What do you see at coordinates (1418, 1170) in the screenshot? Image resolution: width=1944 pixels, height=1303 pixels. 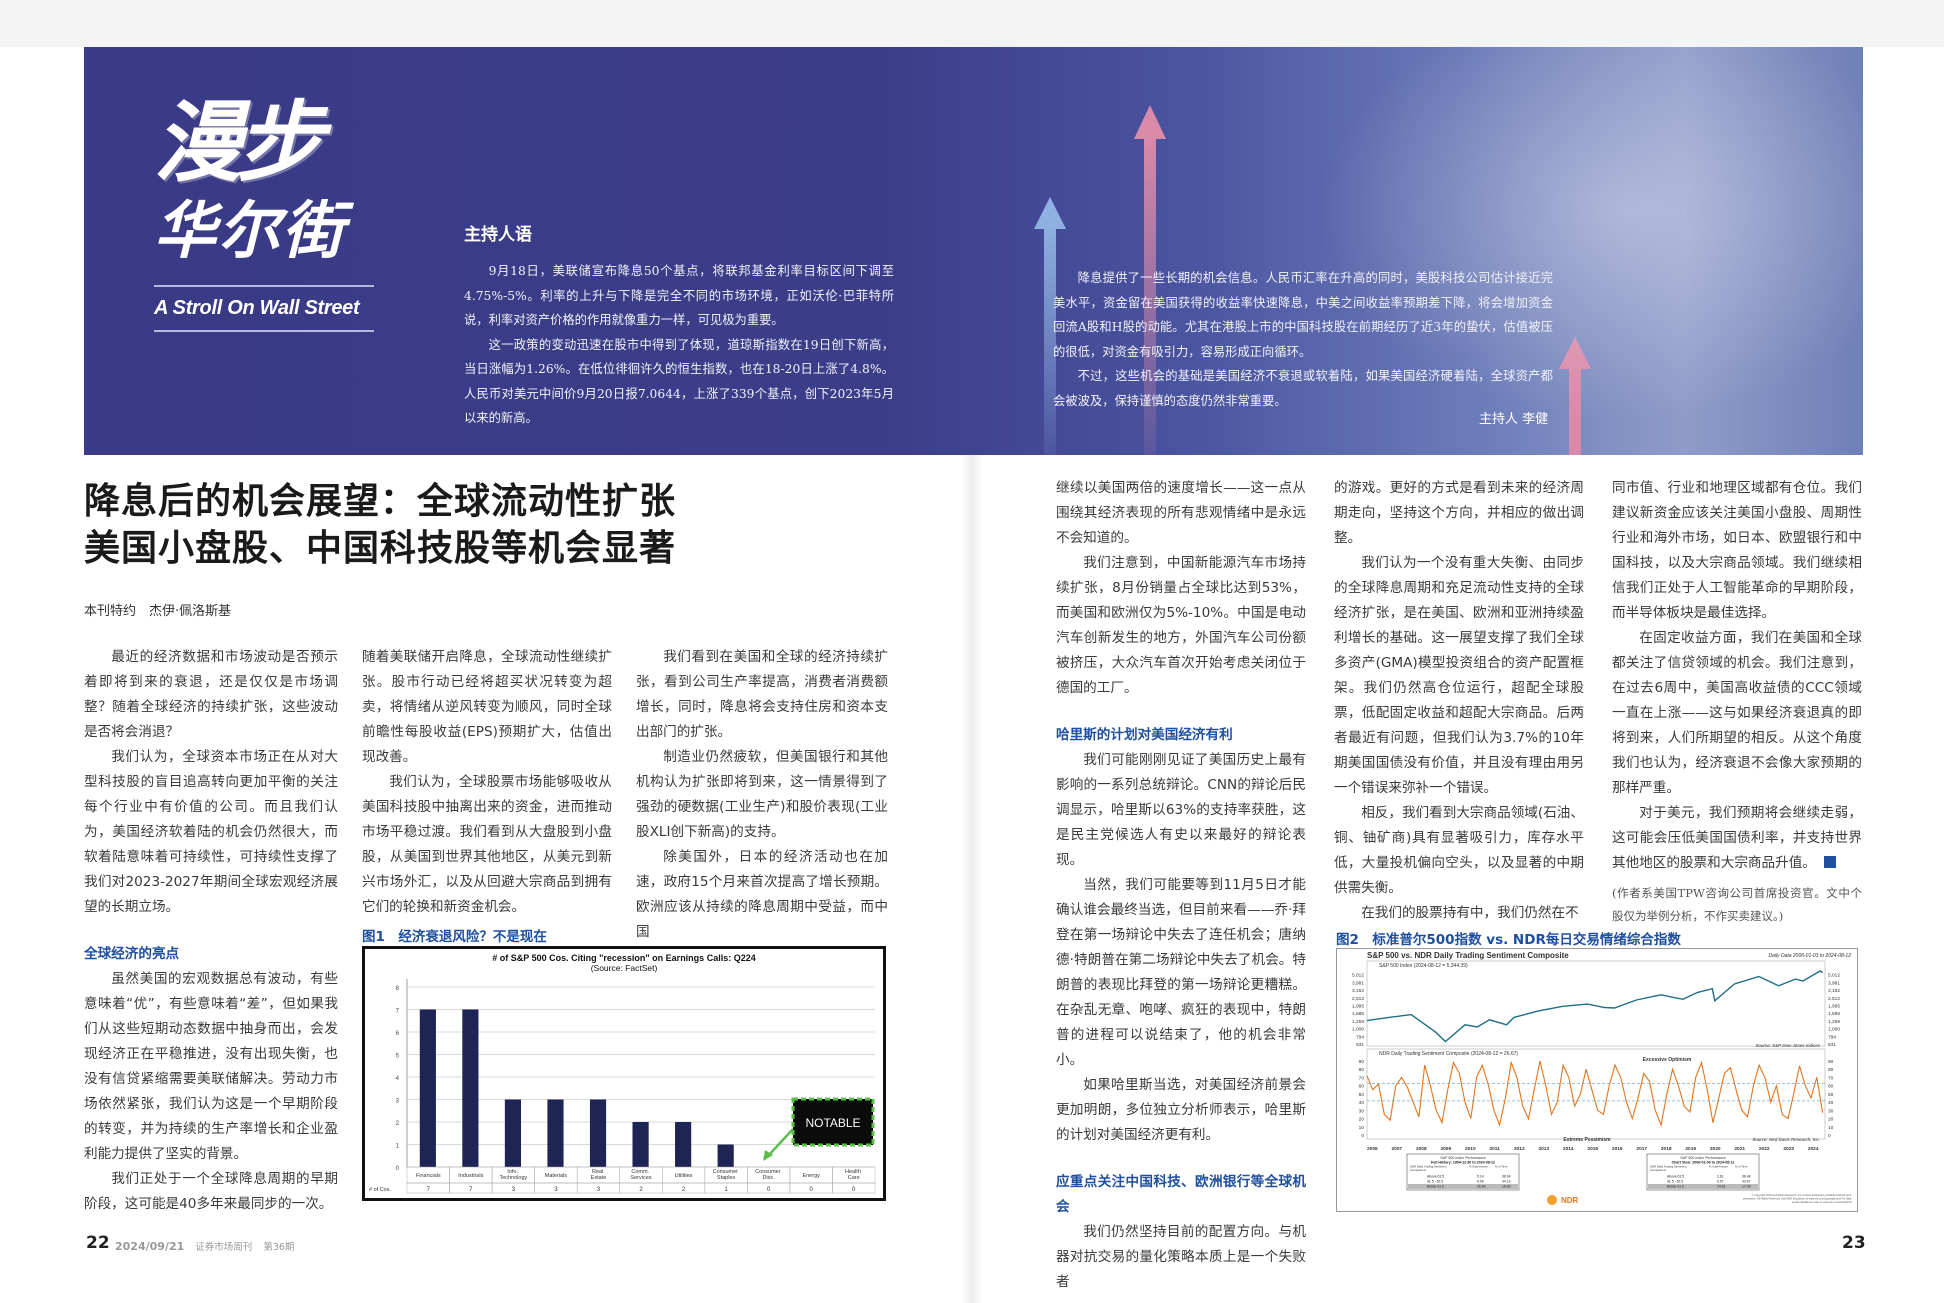 I see `text-line: Composite Is` at bounding box center [1418, 1170].